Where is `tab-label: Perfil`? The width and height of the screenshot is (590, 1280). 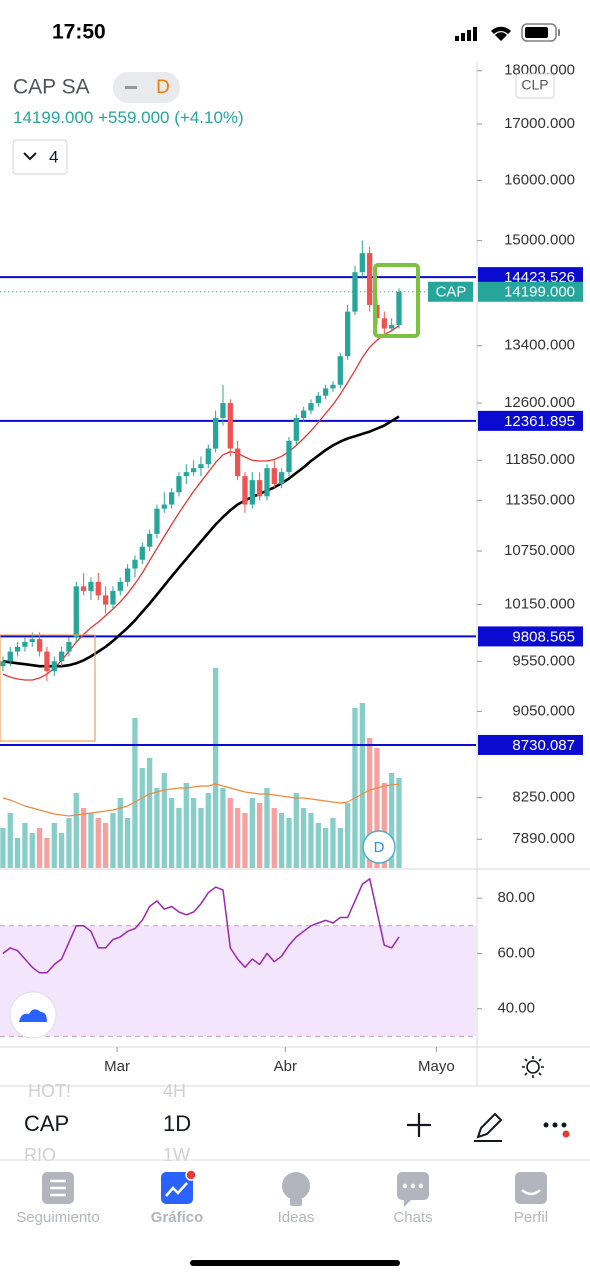 tab-label: Perfil is located at coordinates (531, 1217).